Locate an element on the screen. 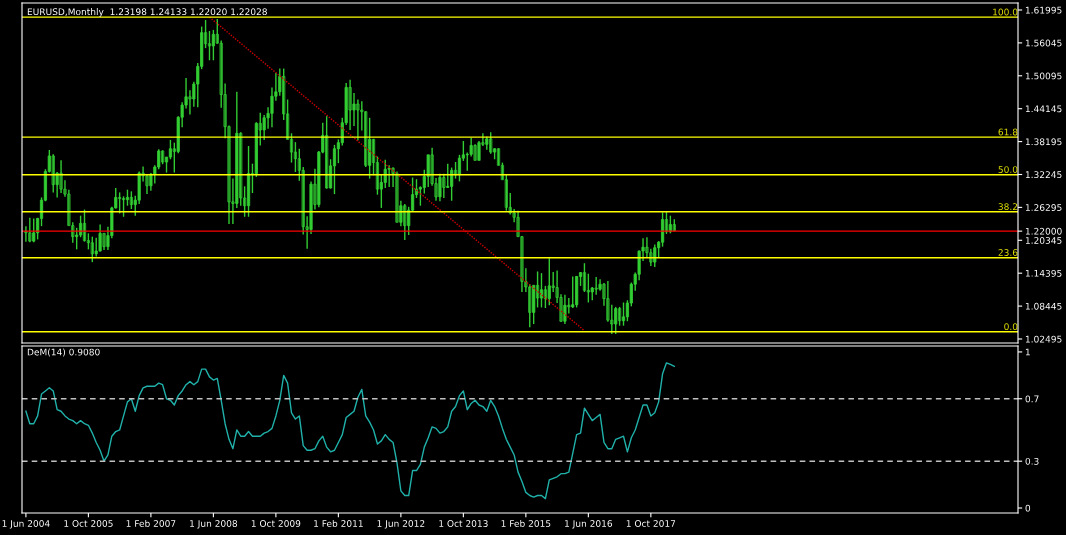 This screenshot has width=1066, height=535. chart-title: DeM(14) 0.9080 is located at coordinates (63, 352).